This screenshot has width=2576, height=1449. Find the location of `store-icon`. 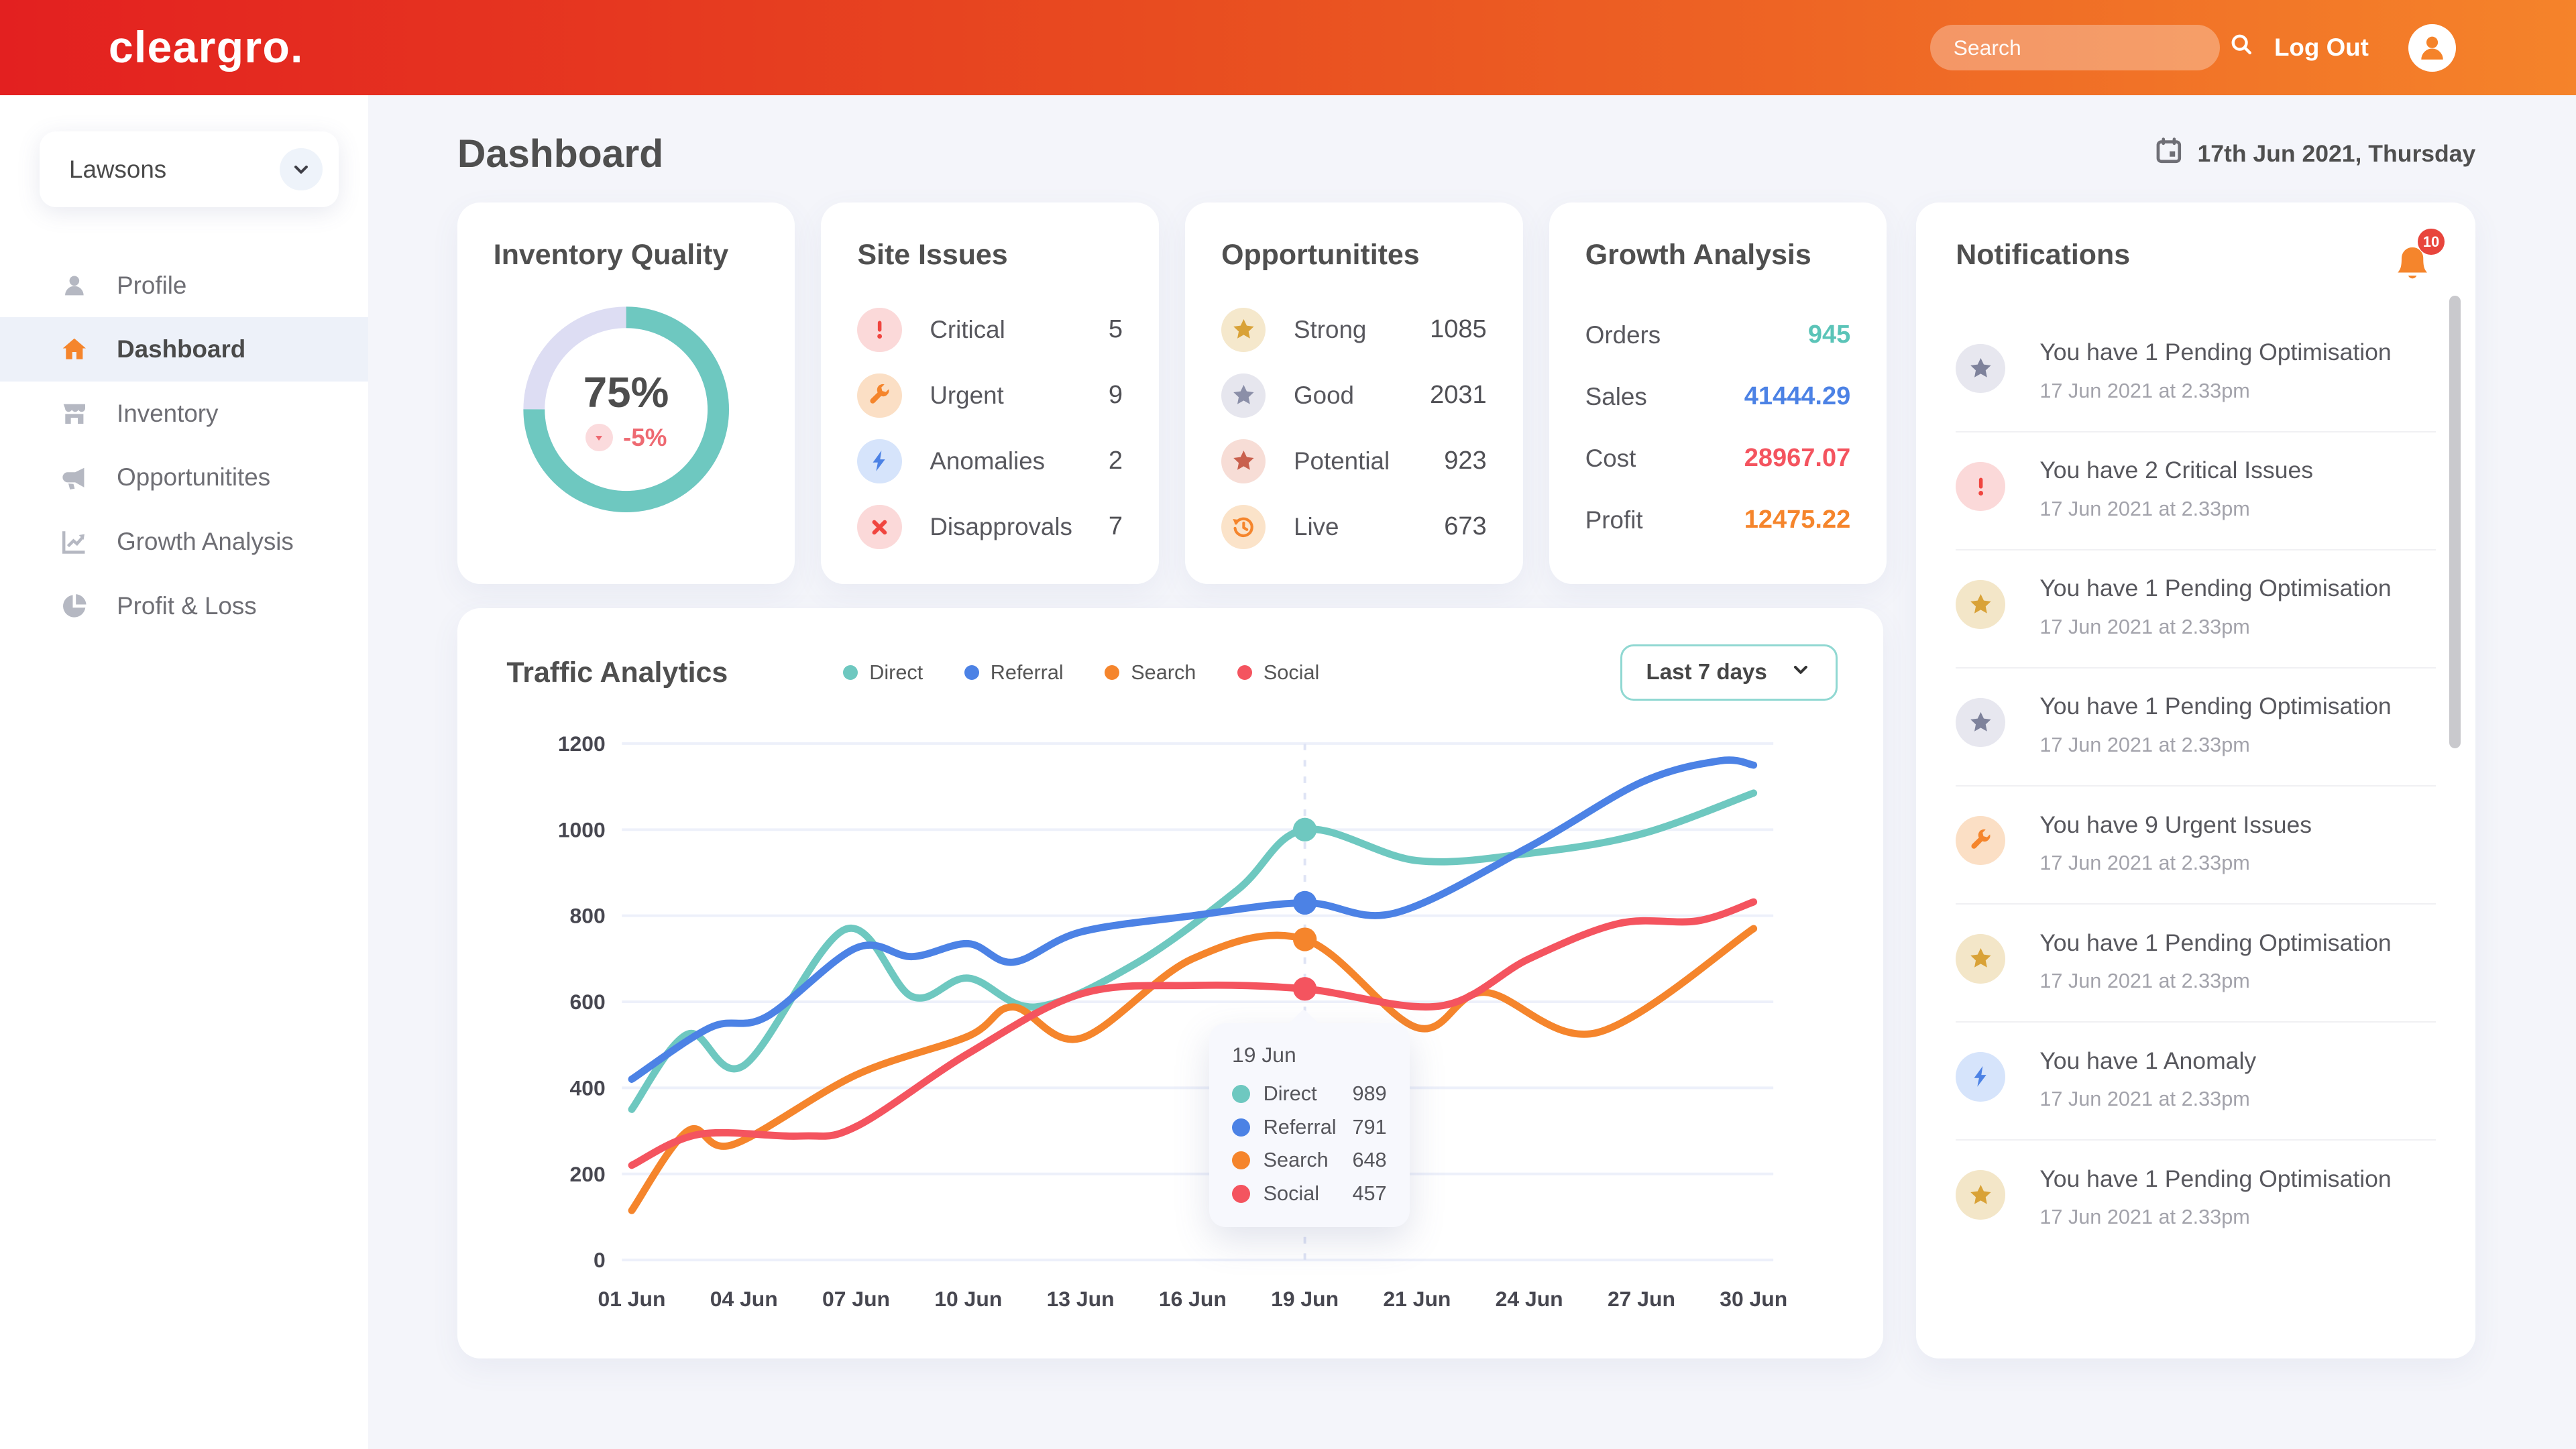

store-icon is located at coordinates (74, 414).